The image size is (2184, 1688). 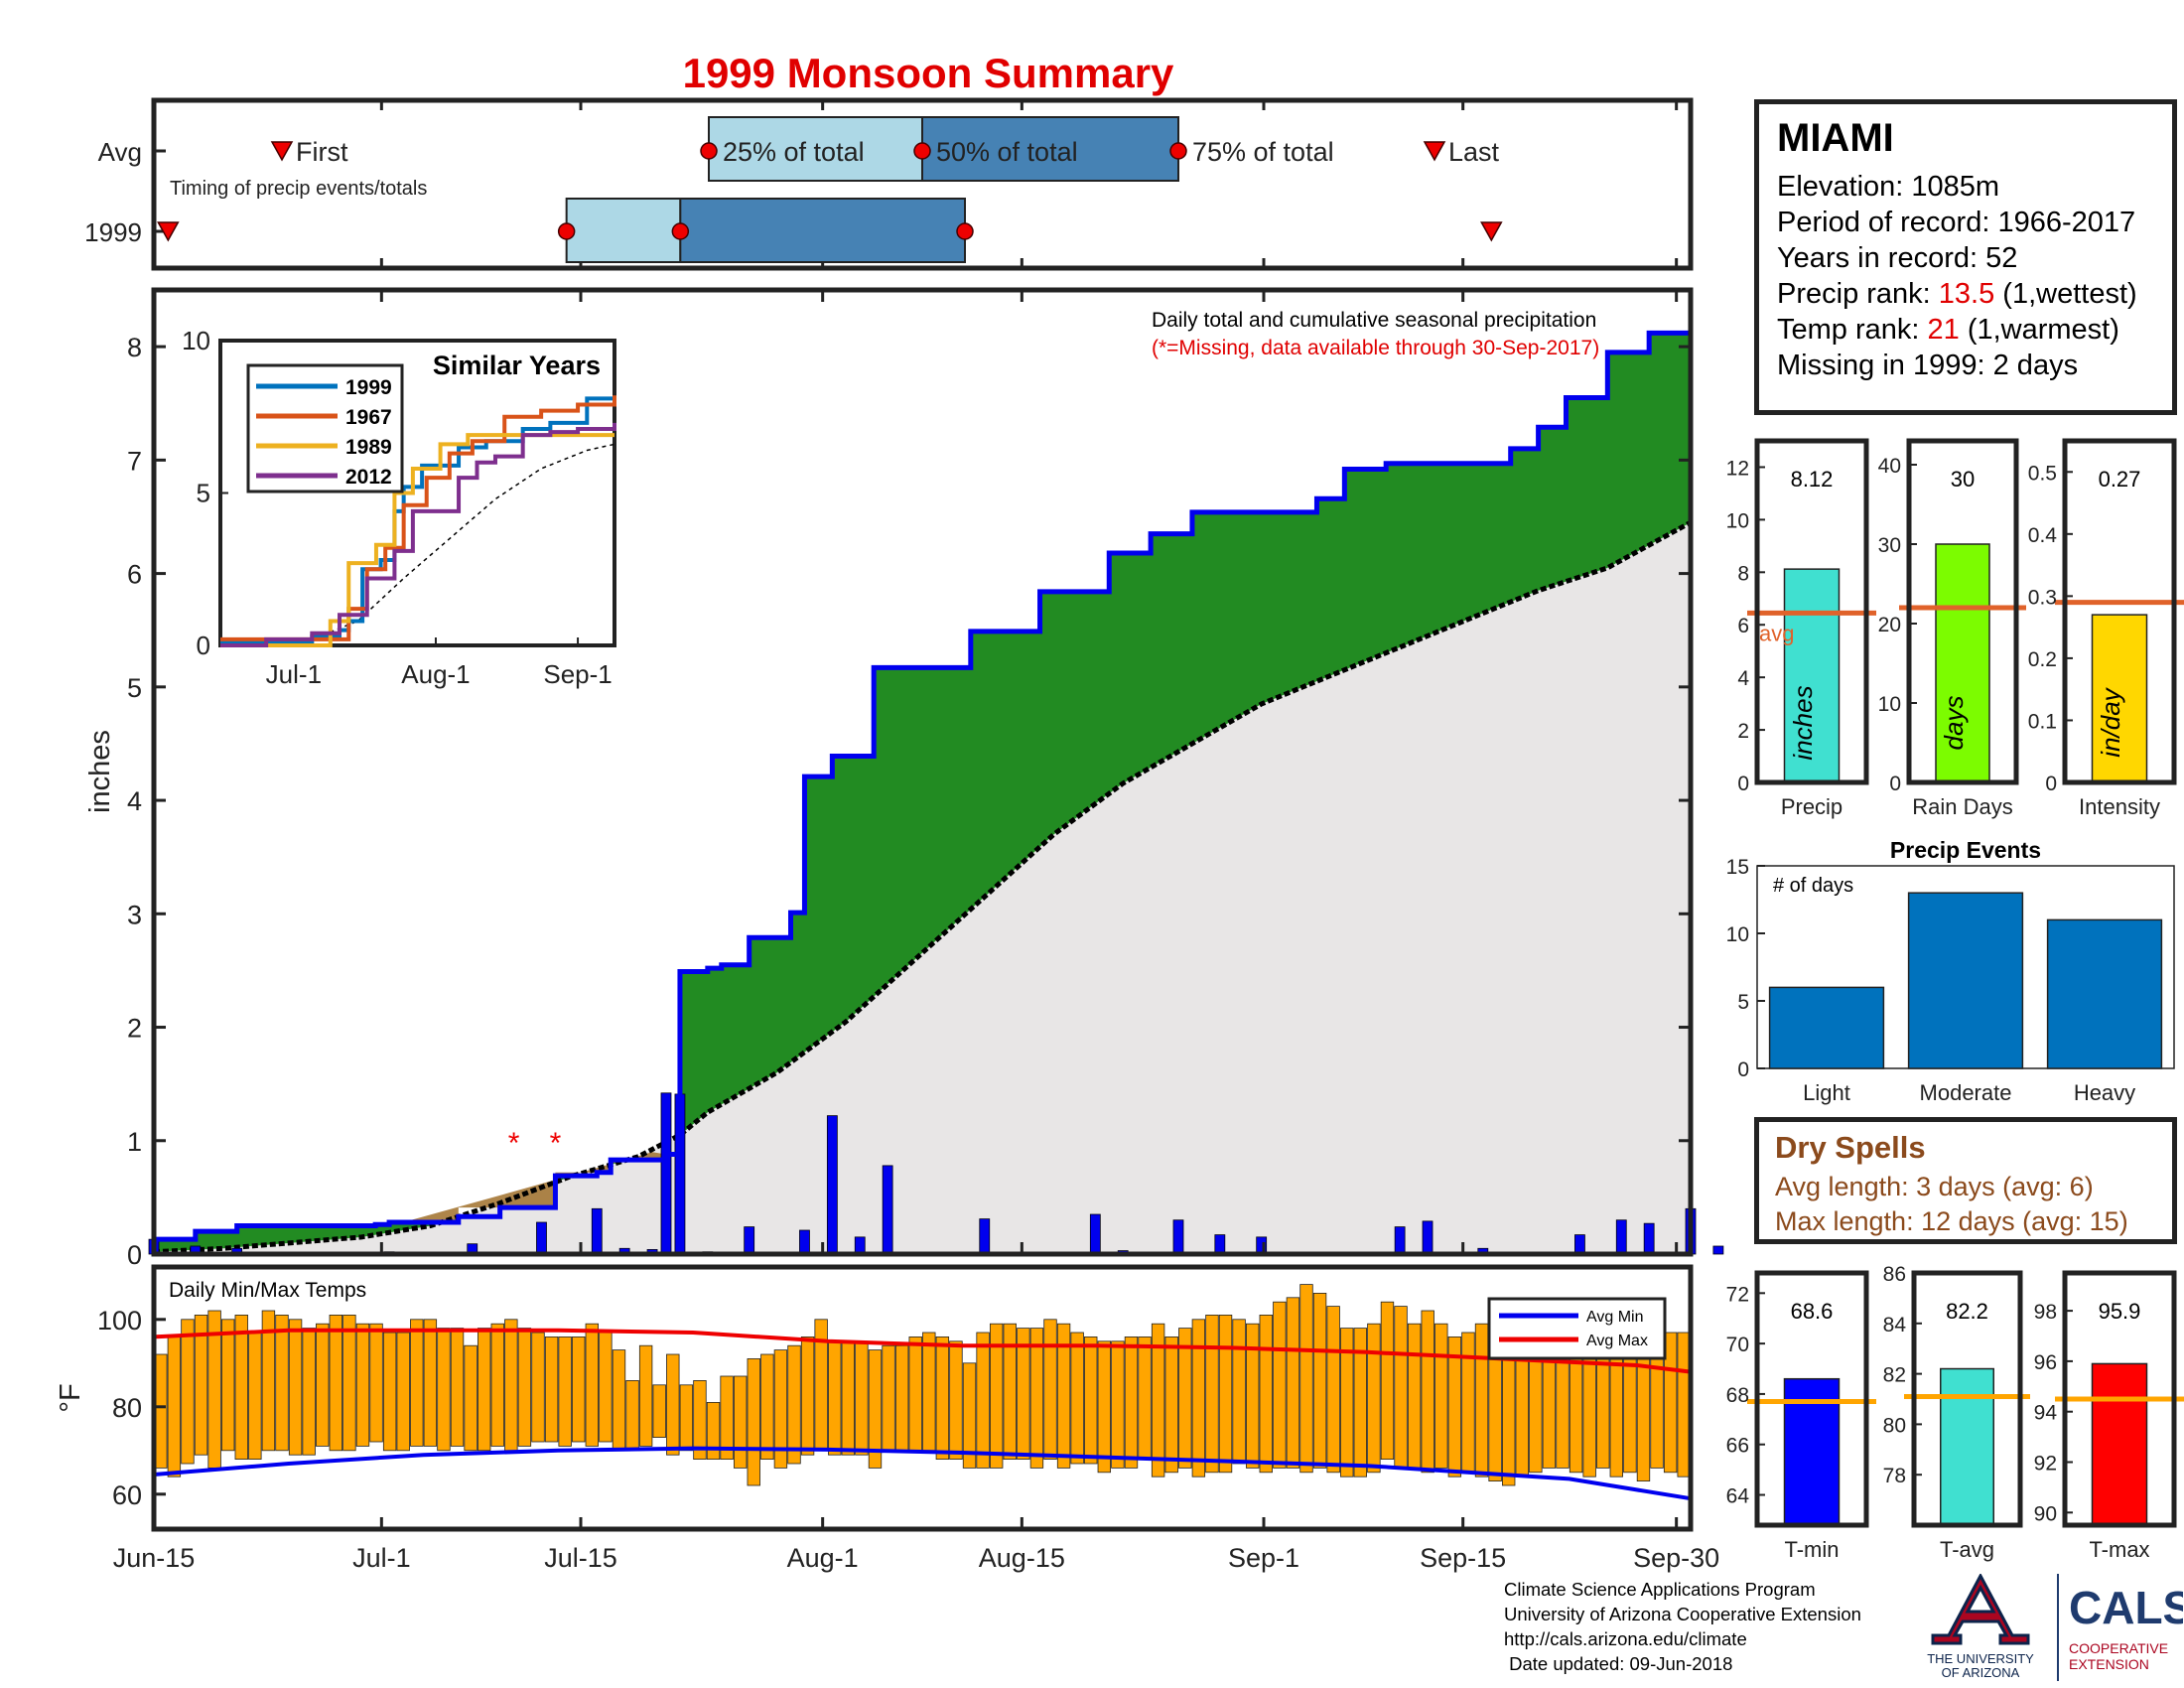 What do you see at coordinates (2104, 1092) in the screenshot?
I see `events-category-label: Heavy` at bounding box center [2104, 1092].